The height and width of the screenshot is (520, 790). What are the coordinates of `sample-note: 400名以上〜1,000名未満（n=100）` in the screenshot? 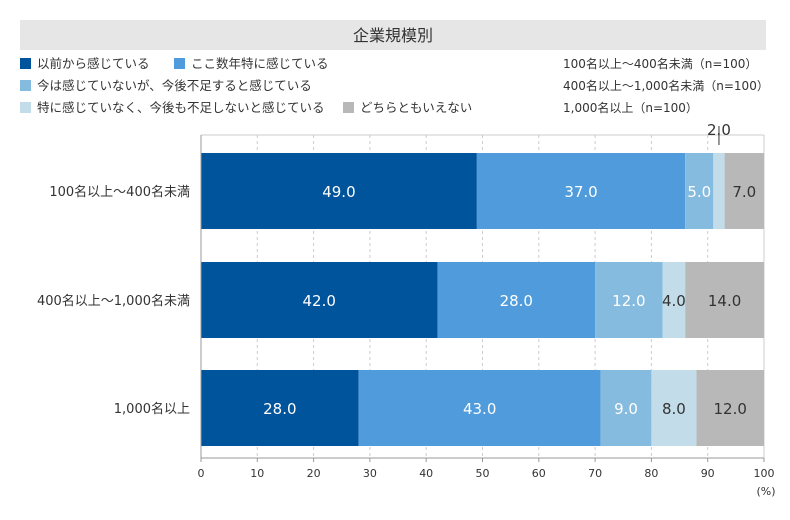 It's located at (666, 85).